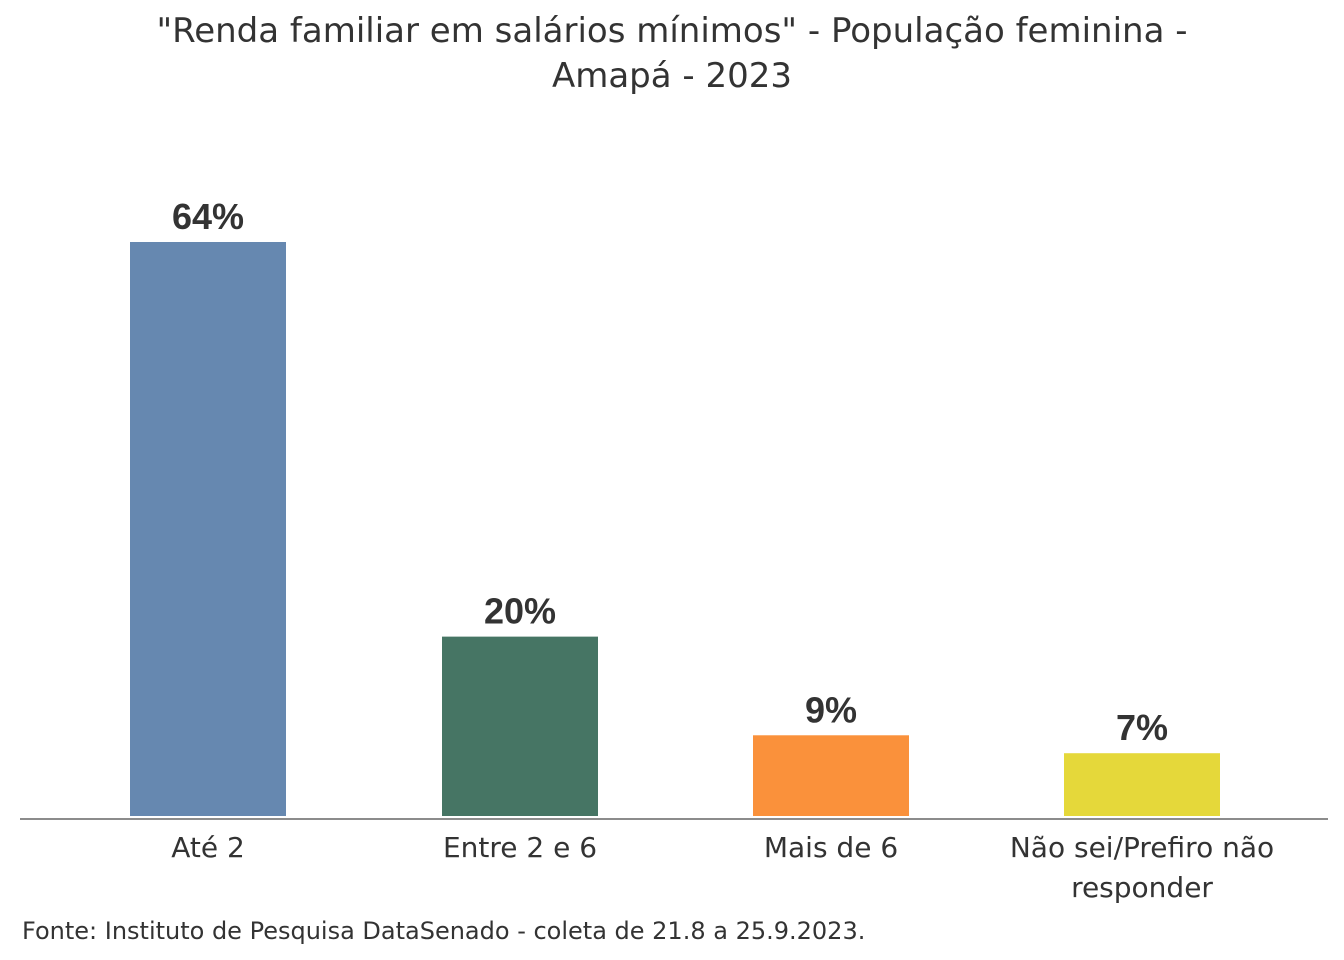 This screenshot has height=960, width=1344. What do you see at coordinates (520, 847) in the screenshot?
I see `category-tick-label: Entre 2 e 6` at bounding box center [520, 847].